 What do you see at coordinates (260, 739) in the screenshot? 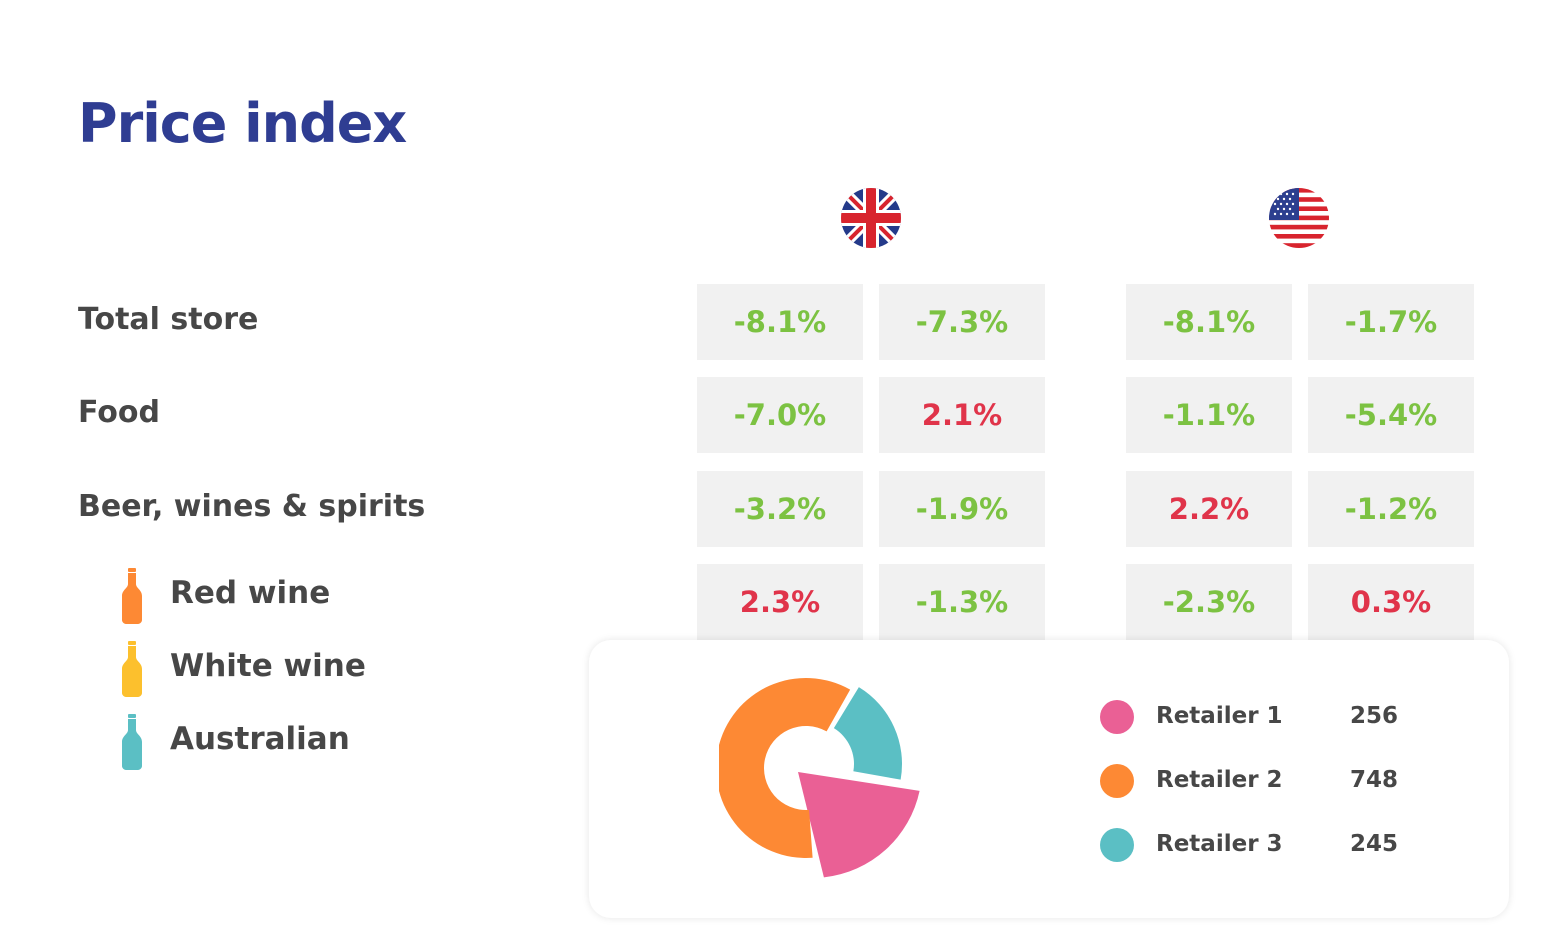
I see `sub-label-australian: Australian` at bounding box center [260, 739].